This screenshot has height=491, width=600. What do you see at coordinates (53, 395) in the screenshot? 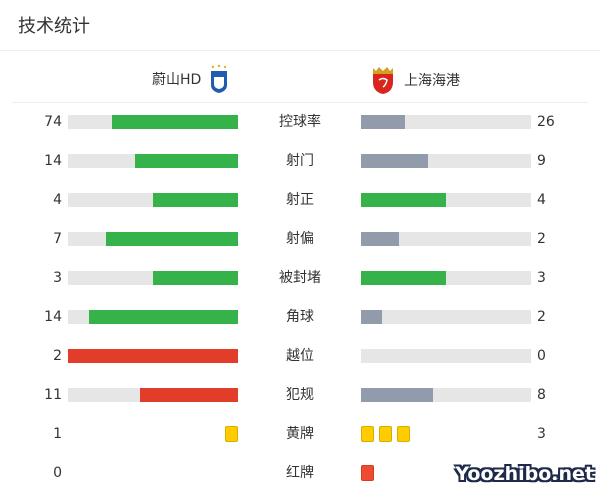
I see `home-value: 11` at bounding box center [53, 395].